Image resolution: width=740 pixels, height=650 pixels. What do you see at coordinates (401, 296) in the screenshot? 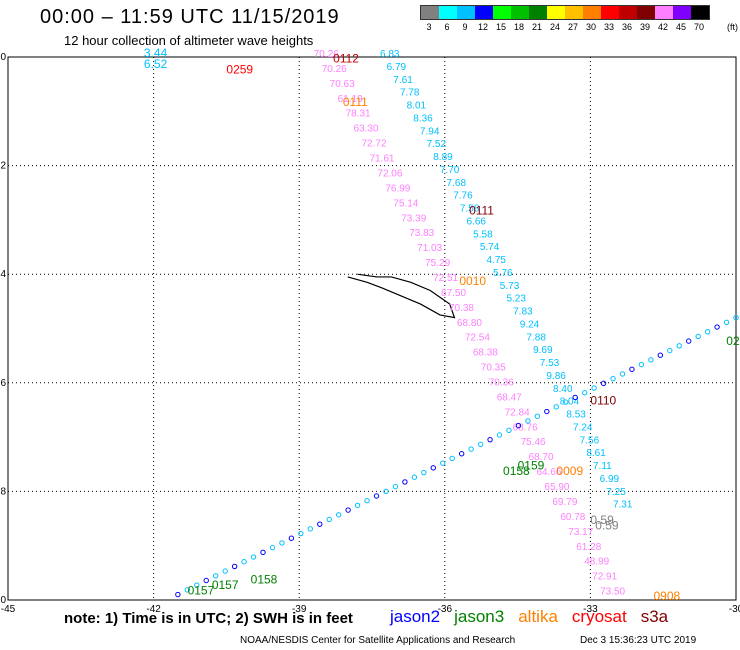
I see `island-coastline` at bounding box center [401, 296].